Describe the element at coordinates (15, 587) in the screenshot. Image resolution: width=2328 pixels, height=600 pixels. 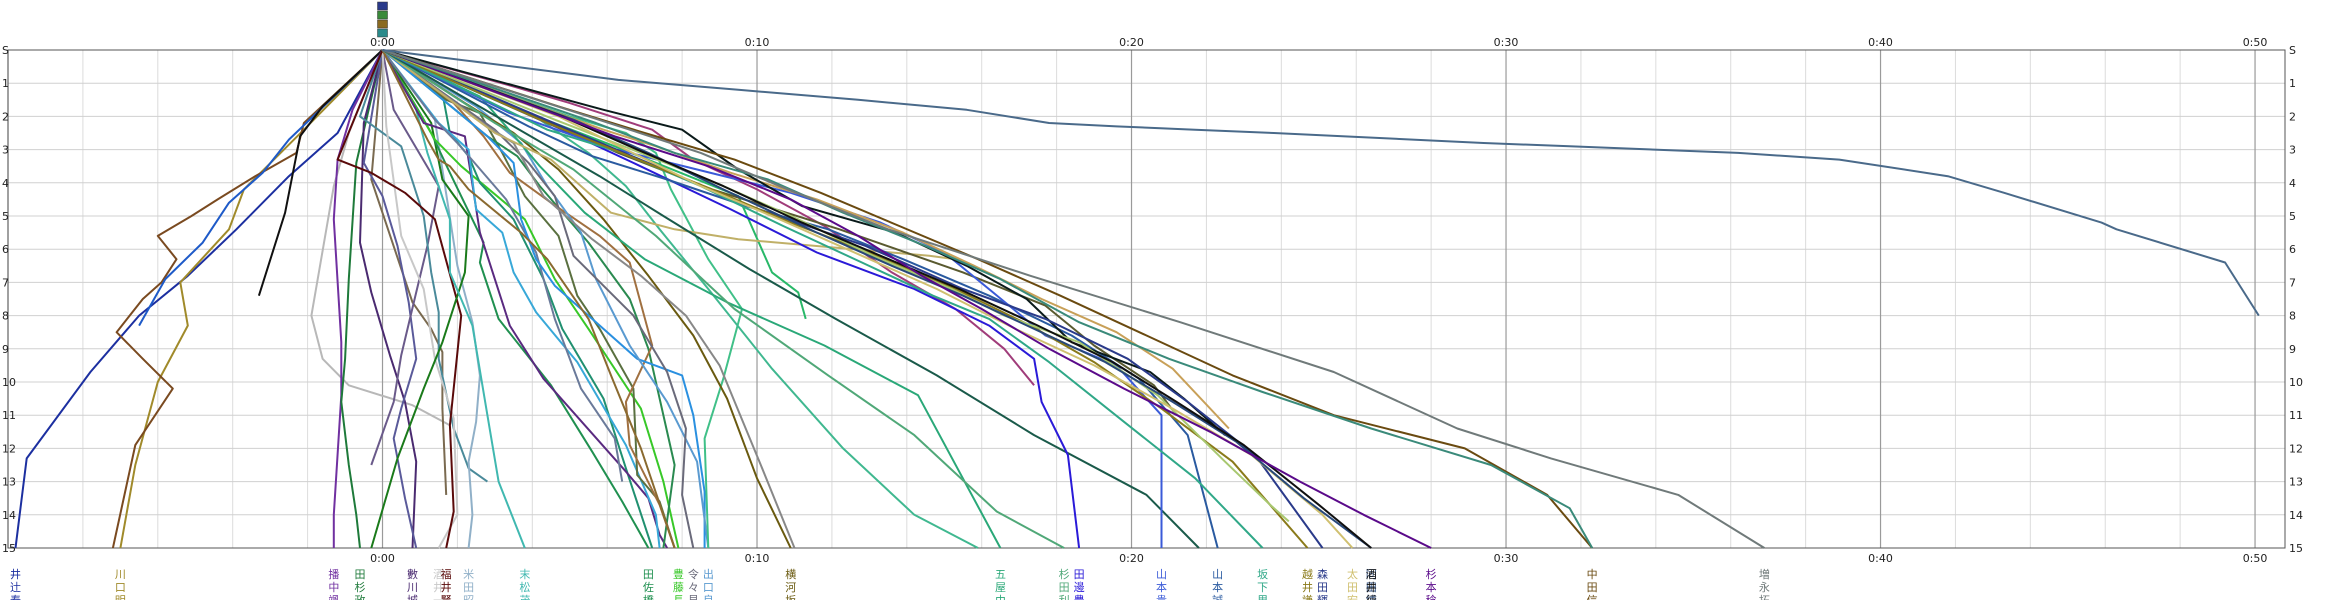
I see `series-name-label: 辻` at that location.